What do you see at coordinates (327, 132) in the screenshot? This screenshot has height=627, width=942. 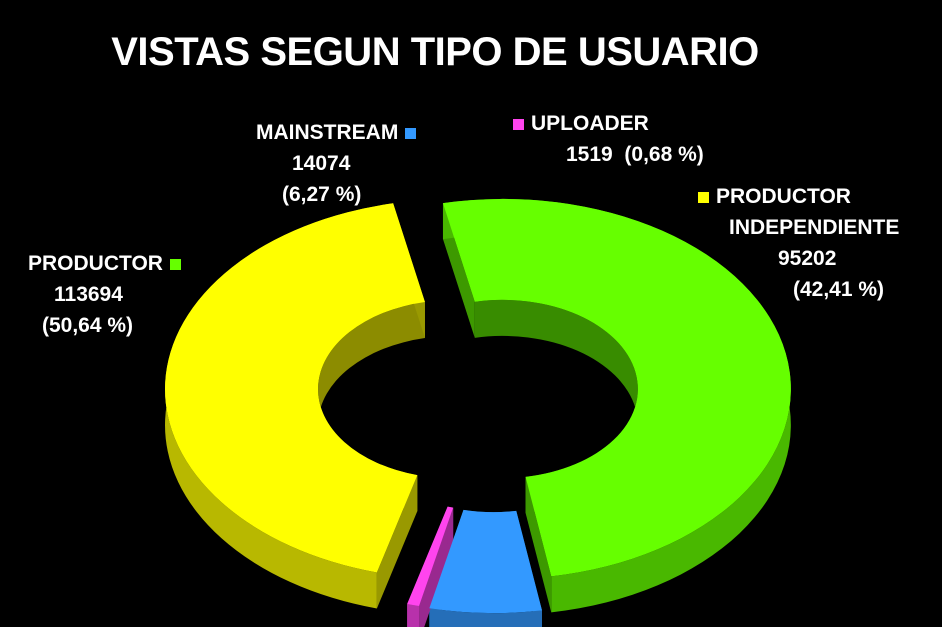 I see `label-mainstream-name: MAINSTREAM` at bounding box center [327, 132].